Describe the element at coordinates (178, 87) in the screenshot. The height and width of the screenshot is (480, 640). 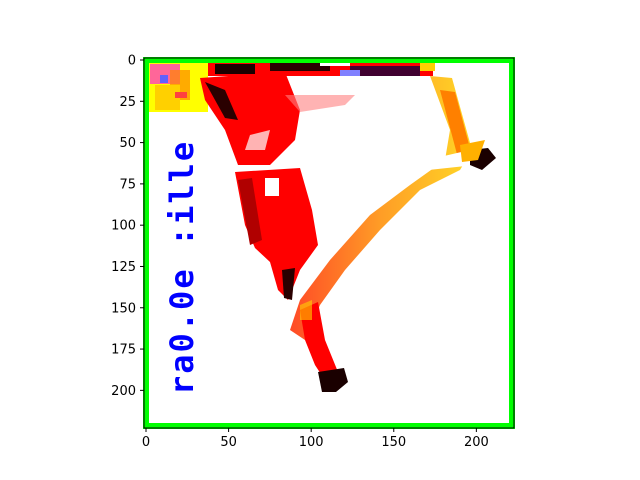
I see `noise-corner` at that location.